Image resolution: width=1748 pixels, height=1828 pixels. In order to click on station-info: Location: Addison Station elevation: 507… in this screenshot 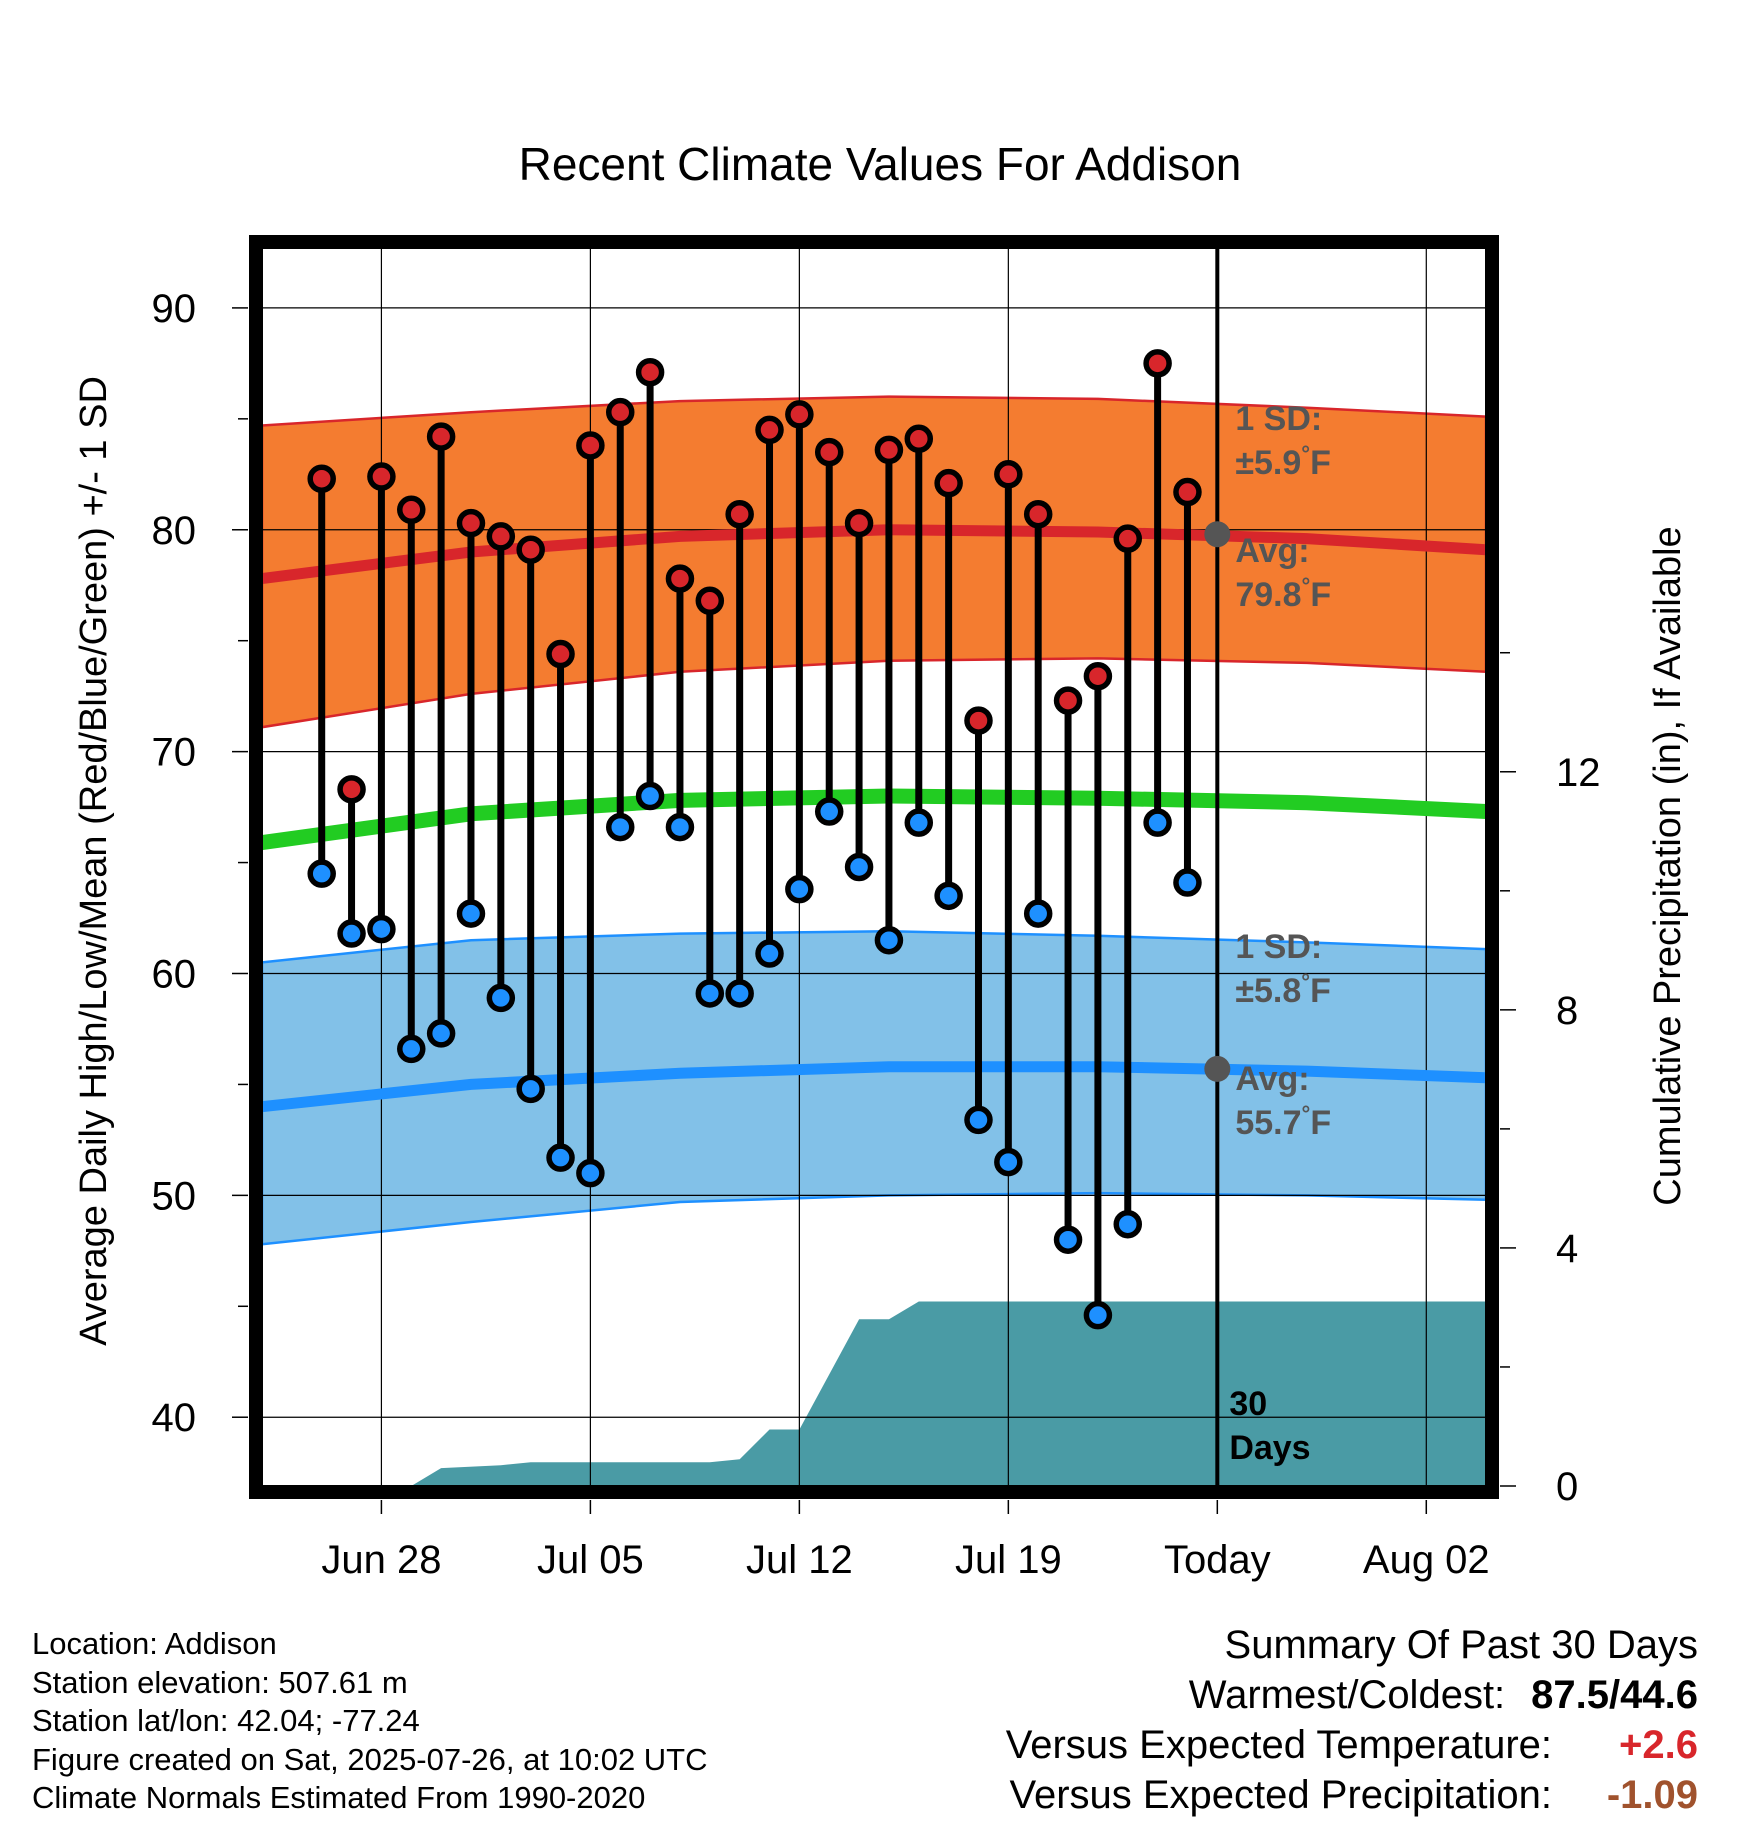, I will do `click(370, 1721)`.